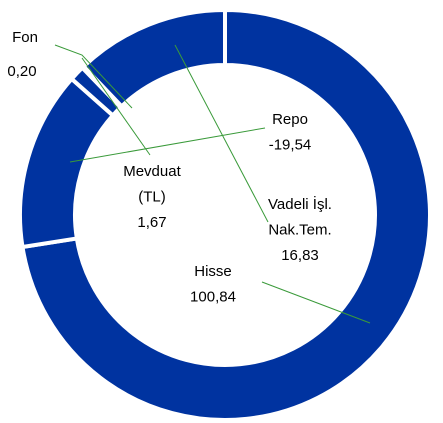  What do you see at coordinates (213, 271) in the screenshot?
I see `category-label: Hisse` at bounding box center [213, 271].